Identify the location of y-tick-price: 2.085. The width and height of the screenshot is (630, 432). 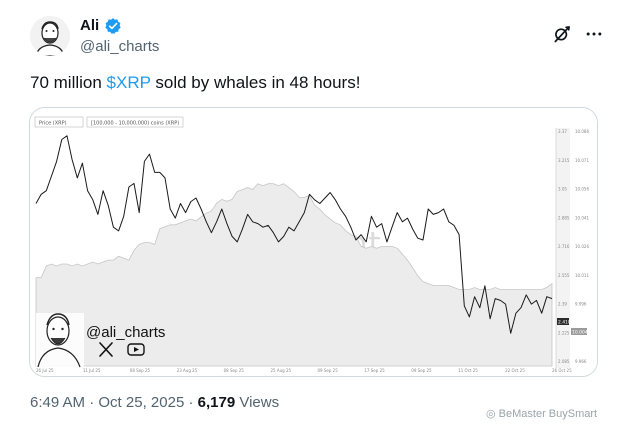
(564, 361).